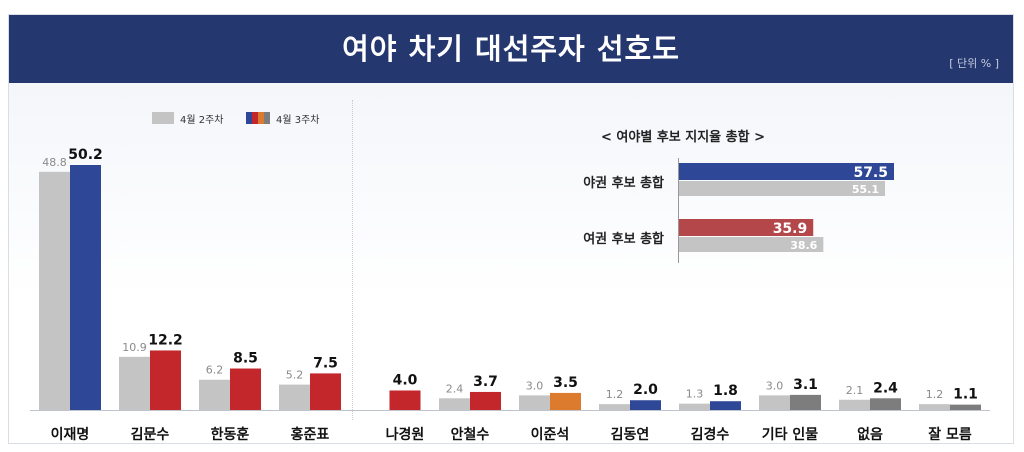 The image size is (1024, 452). What do you see at coordinates (70, 435) in the screenshot?
I see `category-label-0: 이재명` at bounding box center [70, 435].